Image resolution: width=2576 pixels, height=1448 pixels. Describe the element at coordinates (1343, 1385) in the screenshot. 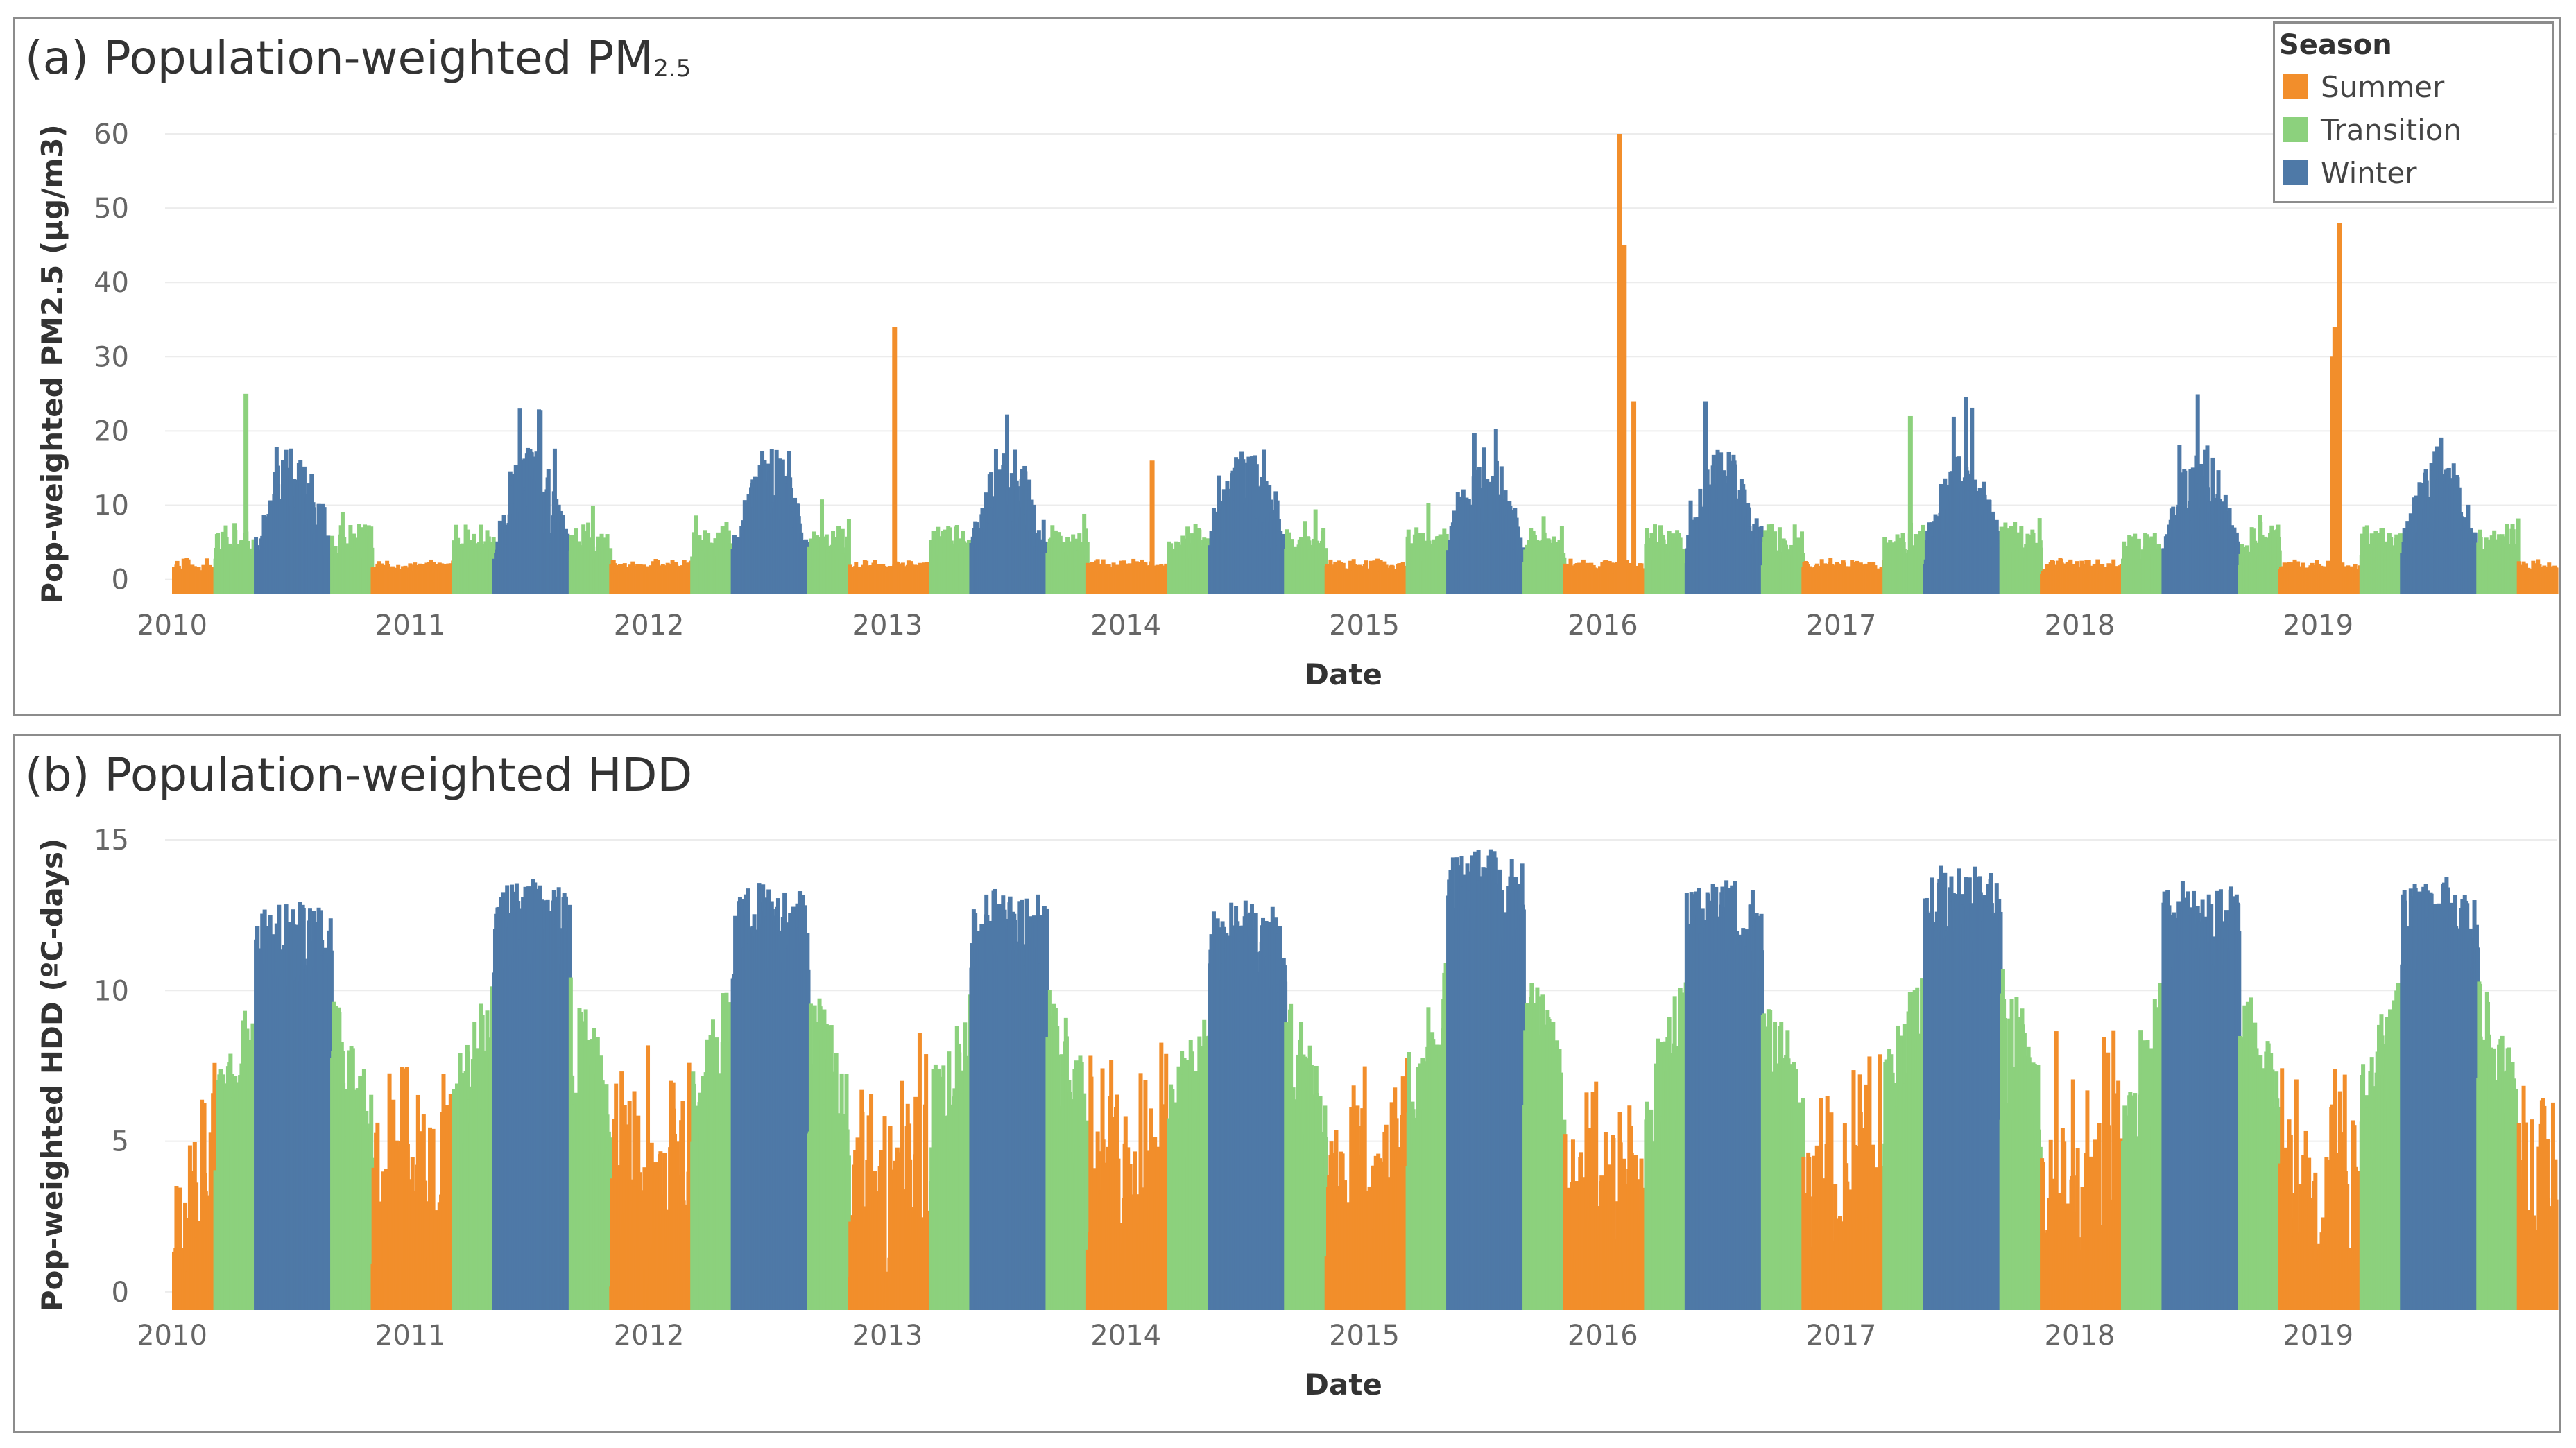

I see `hdd-x-axis-title: Date` at that location.